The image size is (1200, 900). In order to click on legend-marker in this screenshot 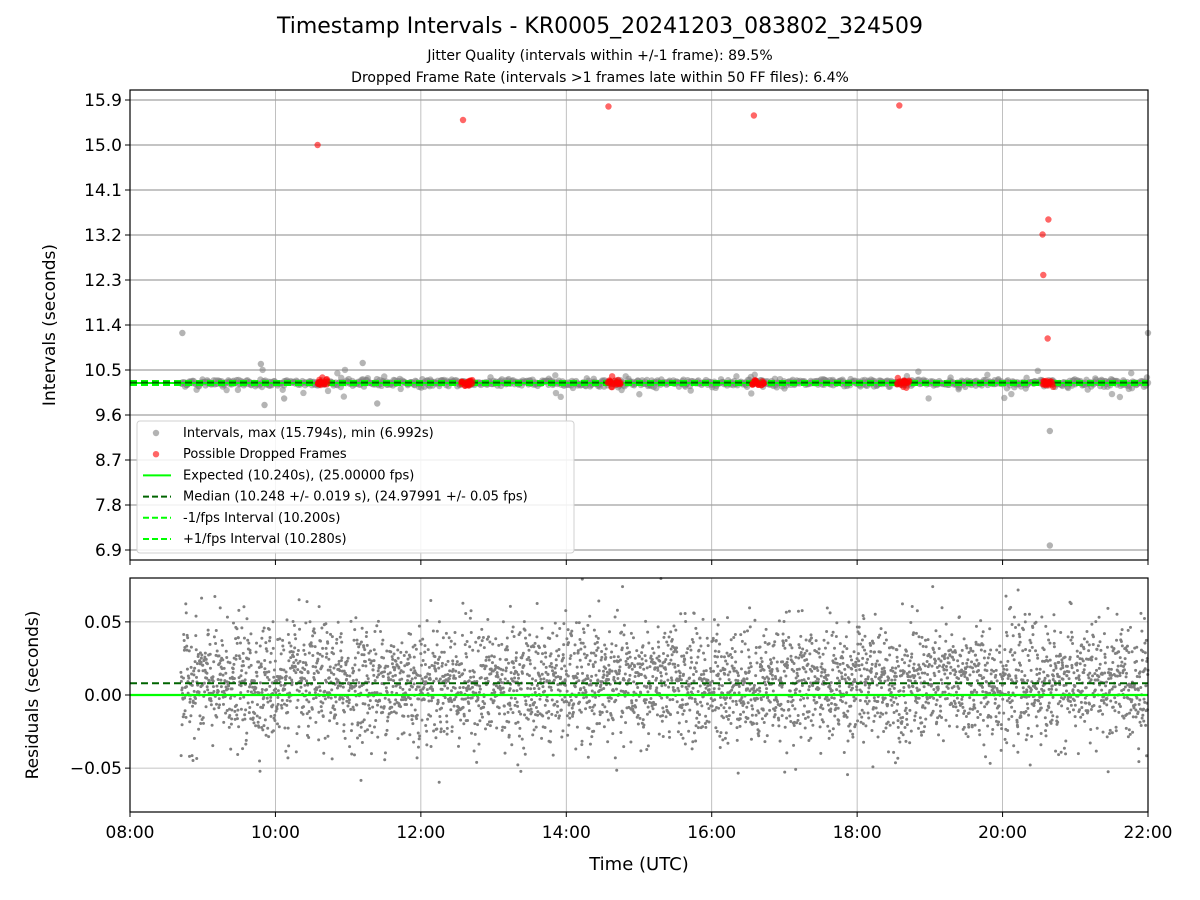, I will do `click(156, 454)`.